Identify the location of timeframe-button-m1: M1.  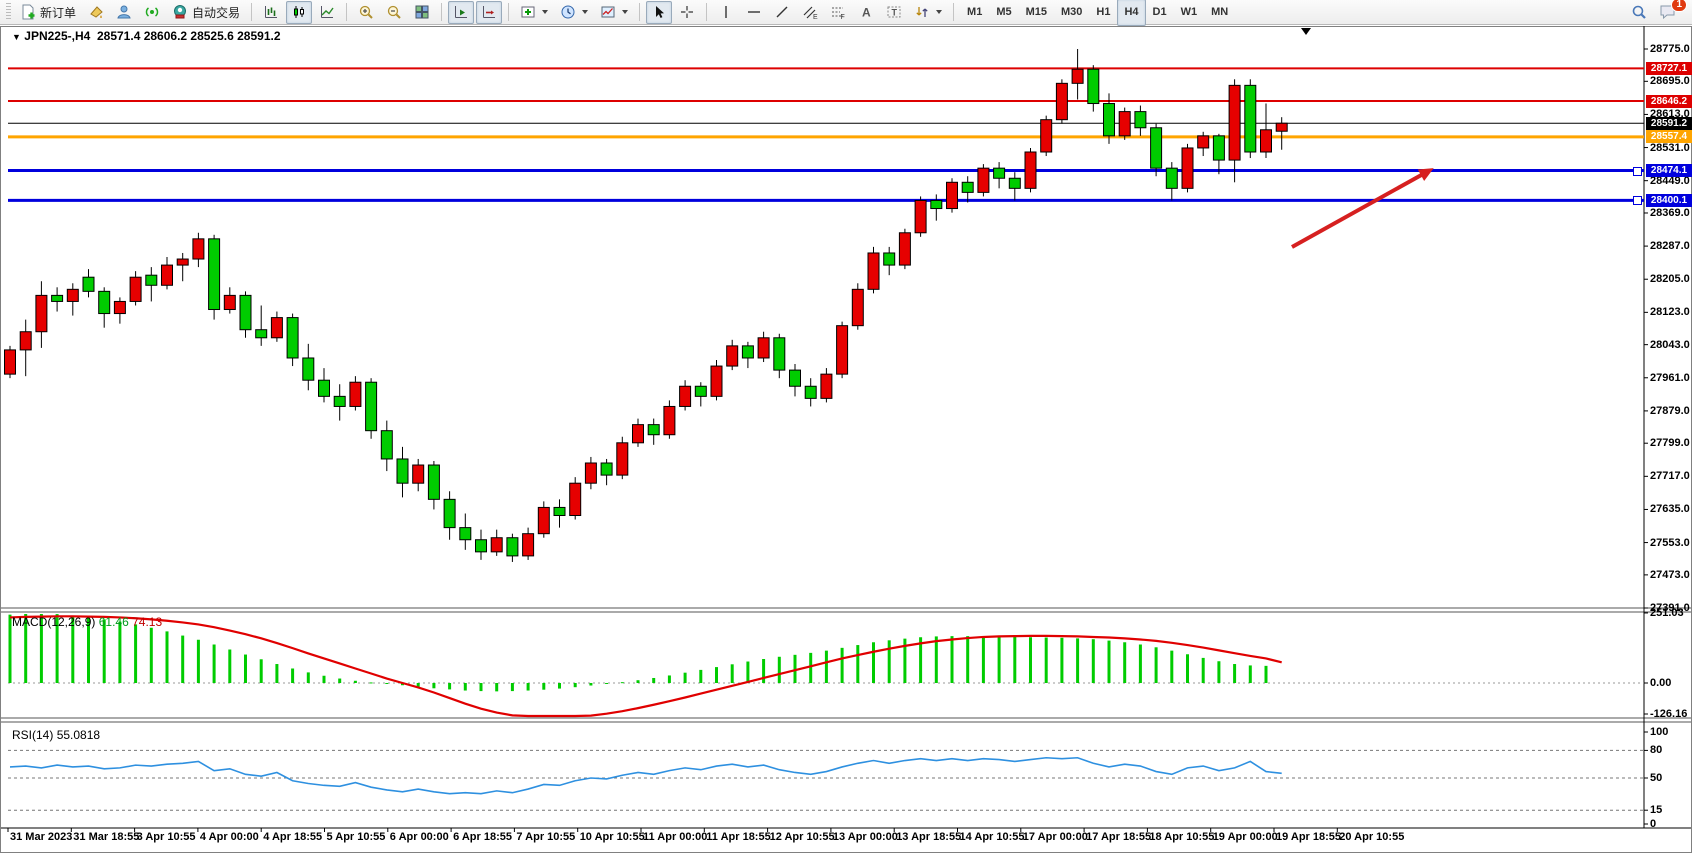
(975, 12).